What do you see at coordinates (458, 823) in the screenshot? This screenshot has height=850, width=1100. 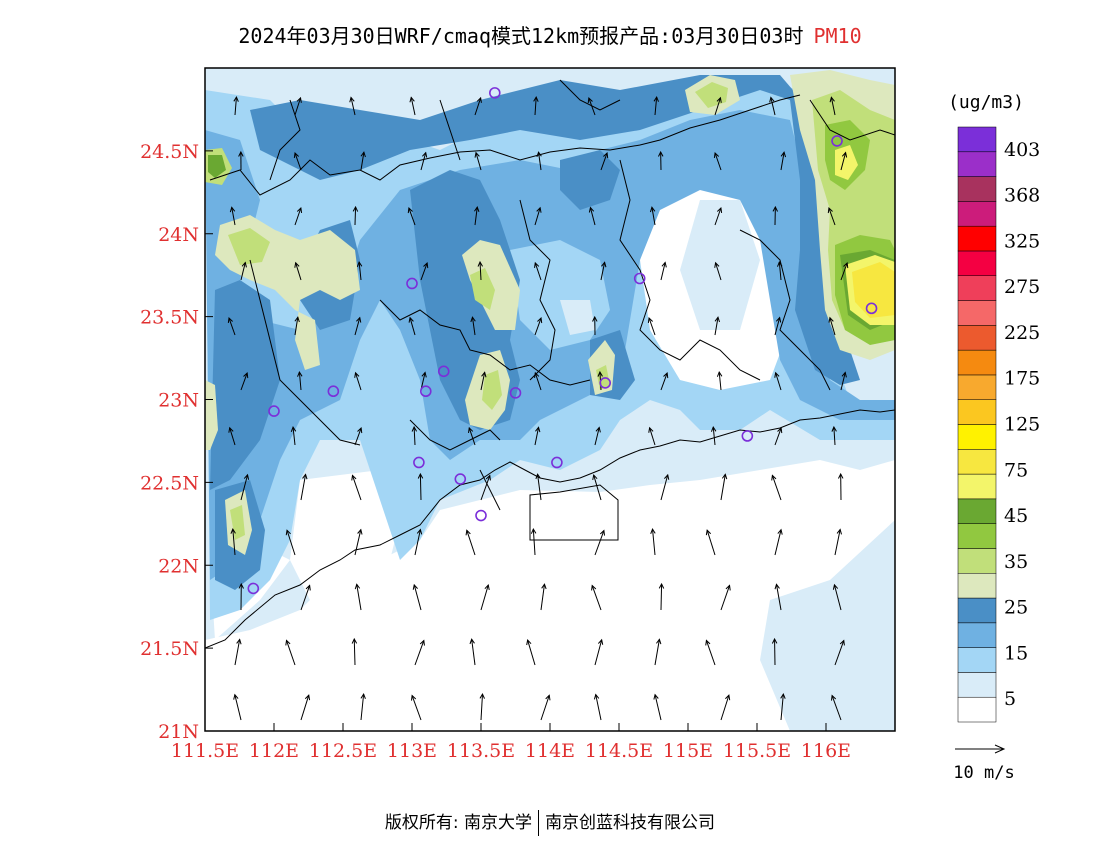 I see `copyright-text: 版权所有: 南京大学` at bounding box center [458, 823].